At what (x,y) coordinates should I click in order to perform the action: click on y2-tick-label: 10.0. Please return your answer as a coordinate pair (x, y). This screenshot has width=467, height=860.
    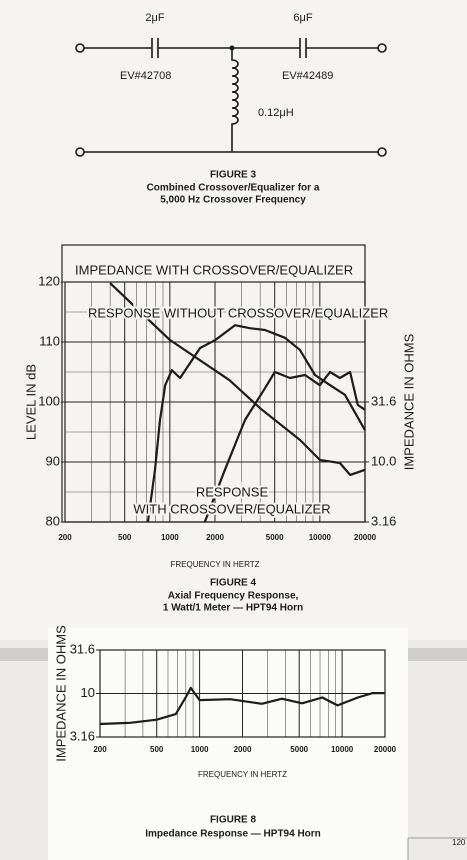
    Looking at the image, I should click on (383, 460).